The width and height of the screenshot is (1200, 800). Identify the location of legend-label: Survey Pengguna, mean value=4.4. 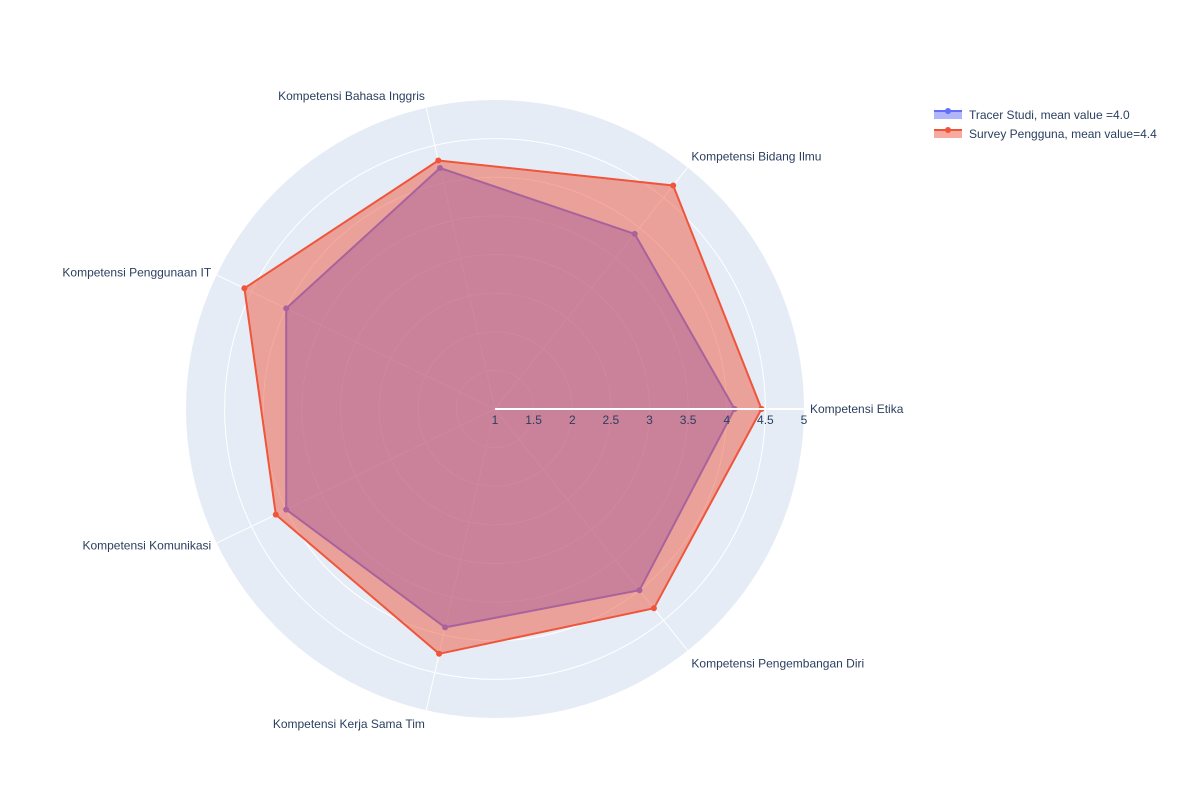
(1063, 134).